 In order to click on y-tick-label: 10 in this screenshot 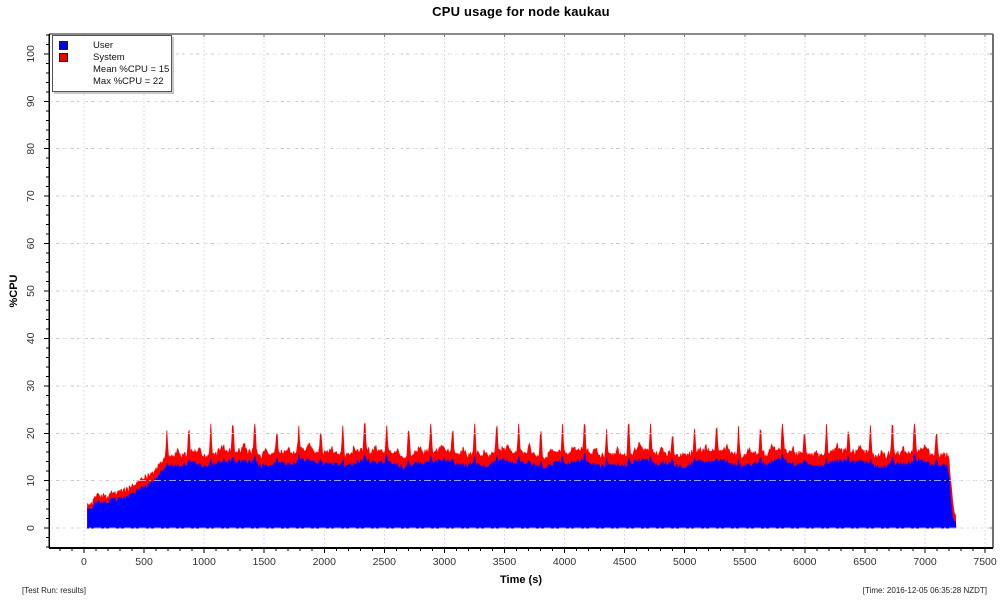, I will do `click(31, 481)`.